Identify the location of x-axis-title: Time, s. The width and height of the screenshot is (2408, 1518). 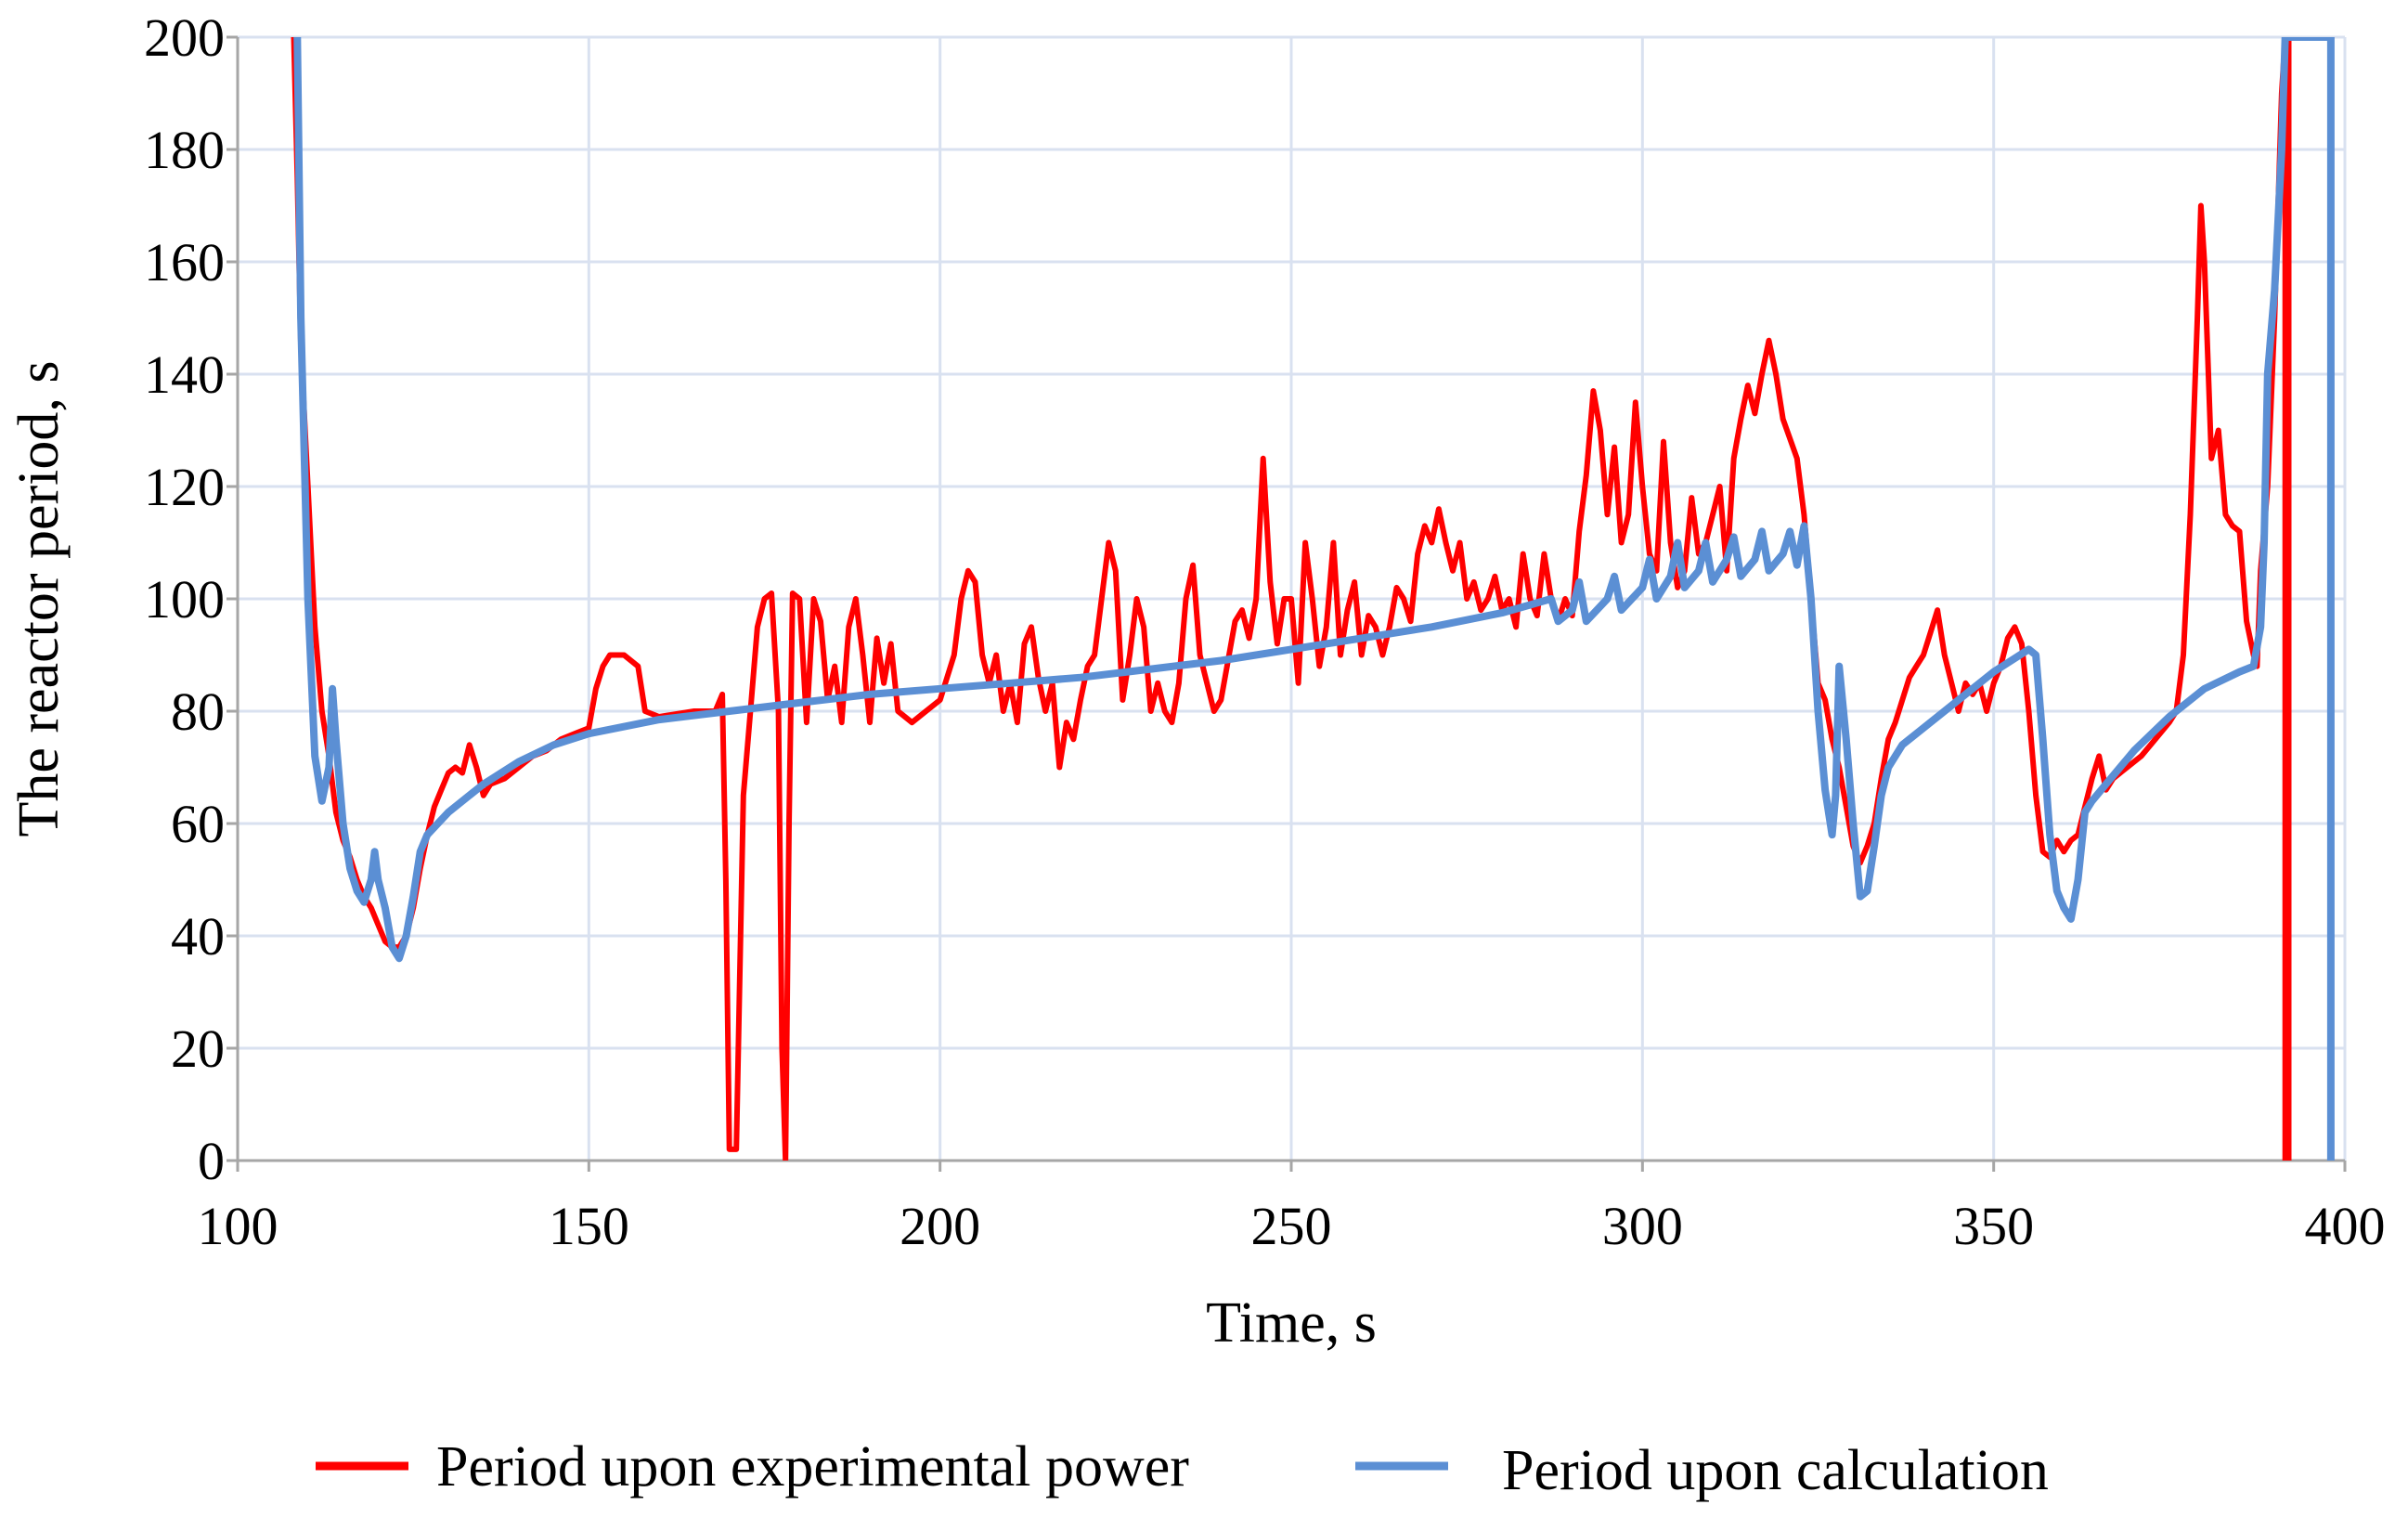
(1291, 1323).